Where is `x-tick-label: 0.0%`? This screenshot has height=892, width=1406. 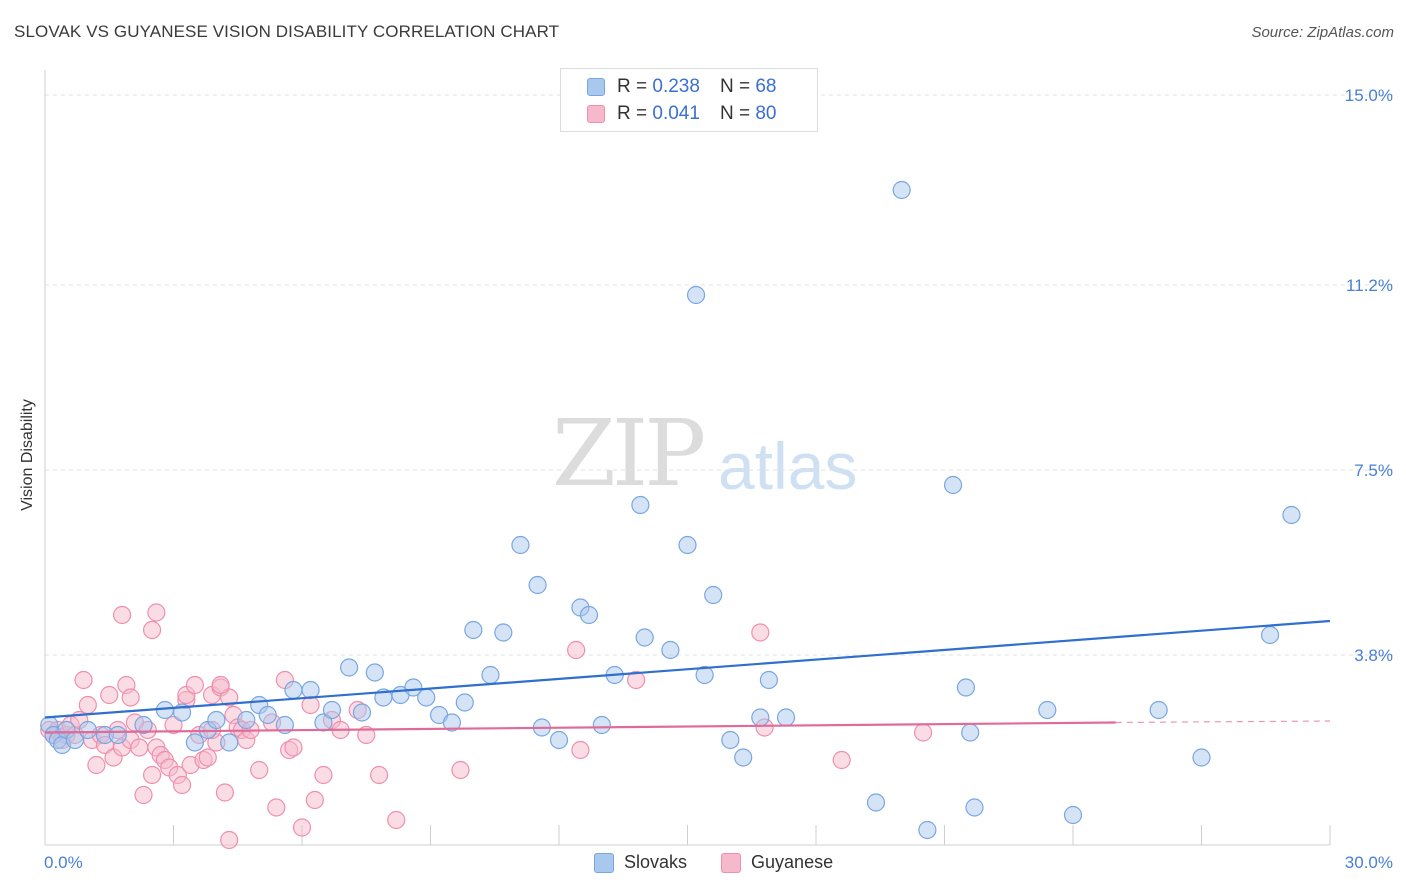 x-tick-label: 0.0% is located at coordinates (63, 862).